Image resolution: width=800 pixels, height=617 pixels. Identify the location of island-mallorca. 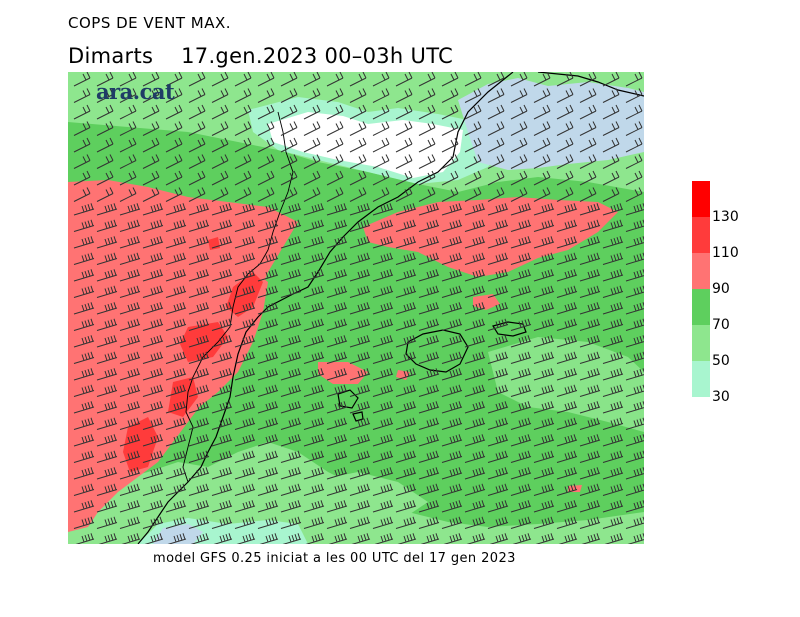
(437, 351).